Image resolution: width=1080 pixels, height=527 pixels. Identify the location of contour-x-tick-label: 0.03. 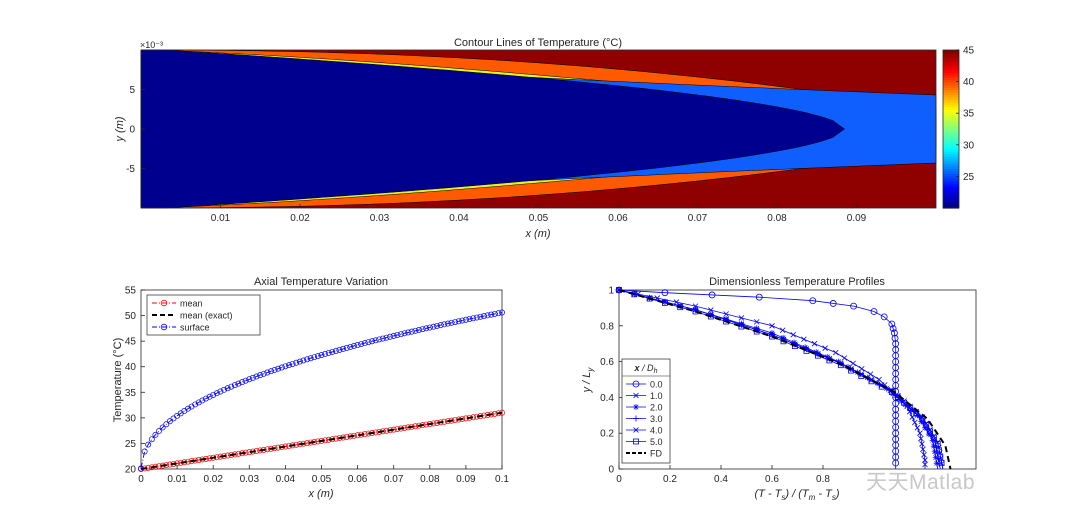
(380, 218).